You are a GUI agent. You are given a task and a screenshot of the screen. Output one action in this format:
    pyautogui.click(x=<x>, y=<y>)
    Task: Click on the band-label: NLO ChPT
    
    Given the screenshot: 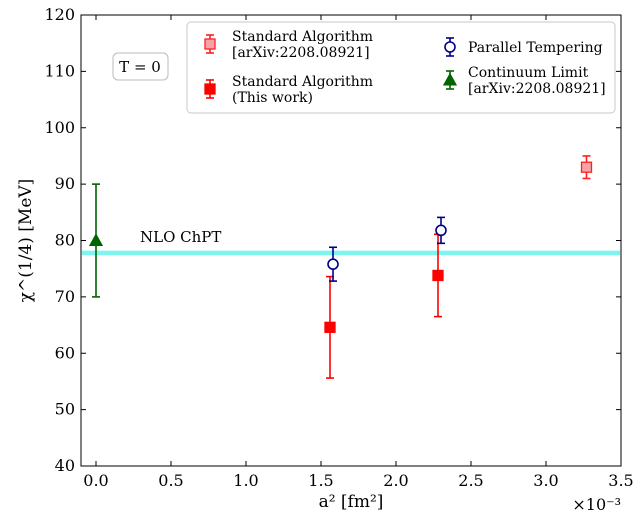 What is the action you would take?
    pyautogui.click(x=180, y=237)
    